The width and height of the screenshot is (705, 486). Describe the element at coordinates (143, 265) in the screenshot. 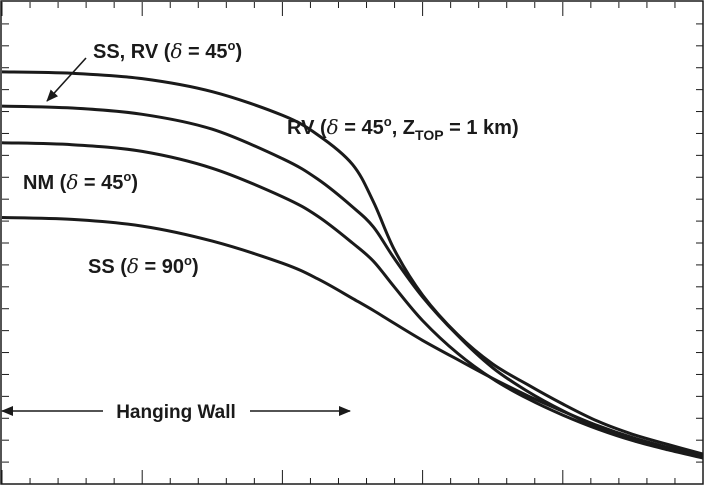

I see `label-ss-90: SS (δ = 90o)` at that location.